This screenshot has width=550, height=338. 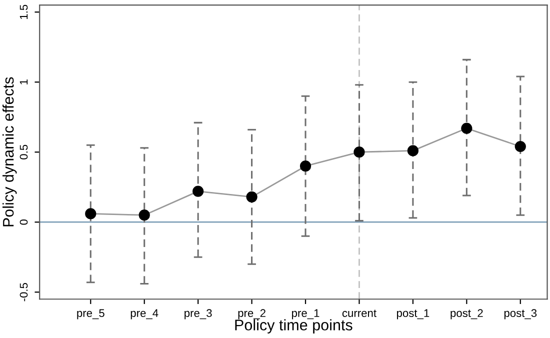 What do you see at coordinates (520, 314) in the screenshot?
I see `x-tick-label: post_3` at bounding box center [520, 314].